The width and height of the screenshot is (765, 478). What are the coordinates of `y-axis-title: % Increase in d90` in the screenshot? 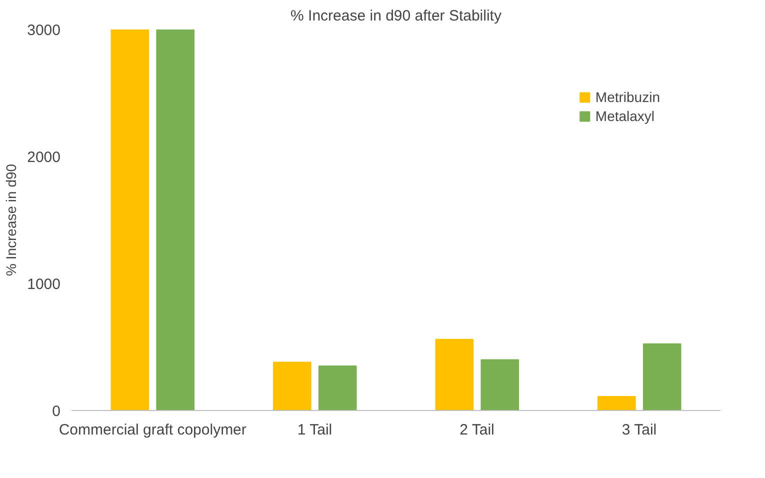 It's located at (11, 220).